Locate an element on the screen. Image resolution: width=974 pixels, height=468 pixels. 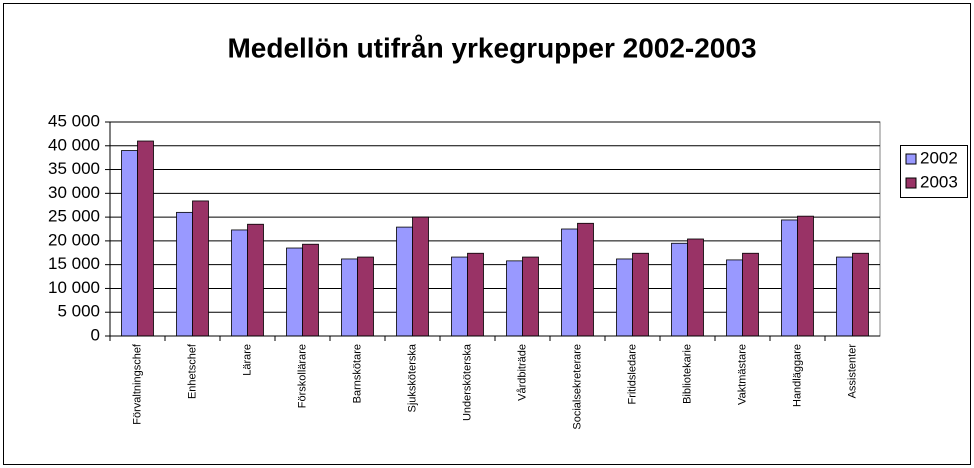
x-tick-label: Socialsekreterare is located at coordinates (577, 387).